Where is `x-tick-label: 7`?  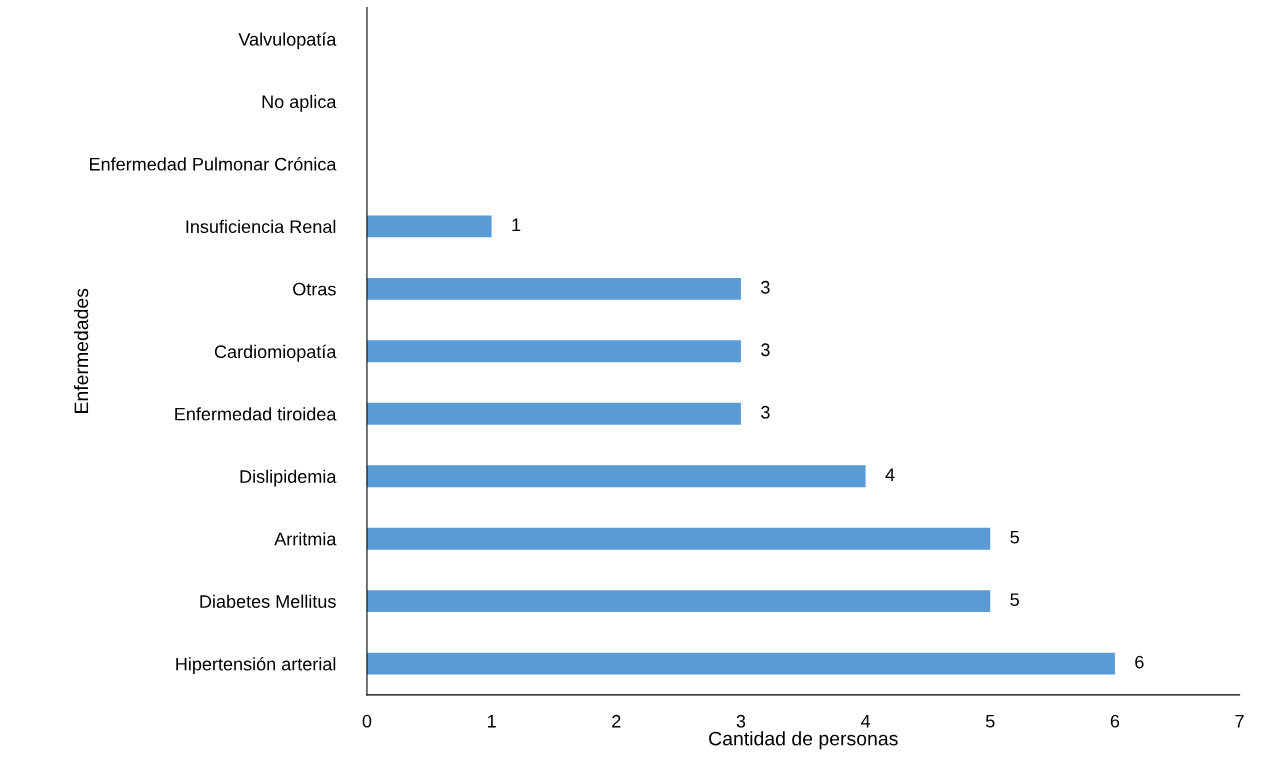
x-tick-label: 7 is located at coordinates (1239, 721).